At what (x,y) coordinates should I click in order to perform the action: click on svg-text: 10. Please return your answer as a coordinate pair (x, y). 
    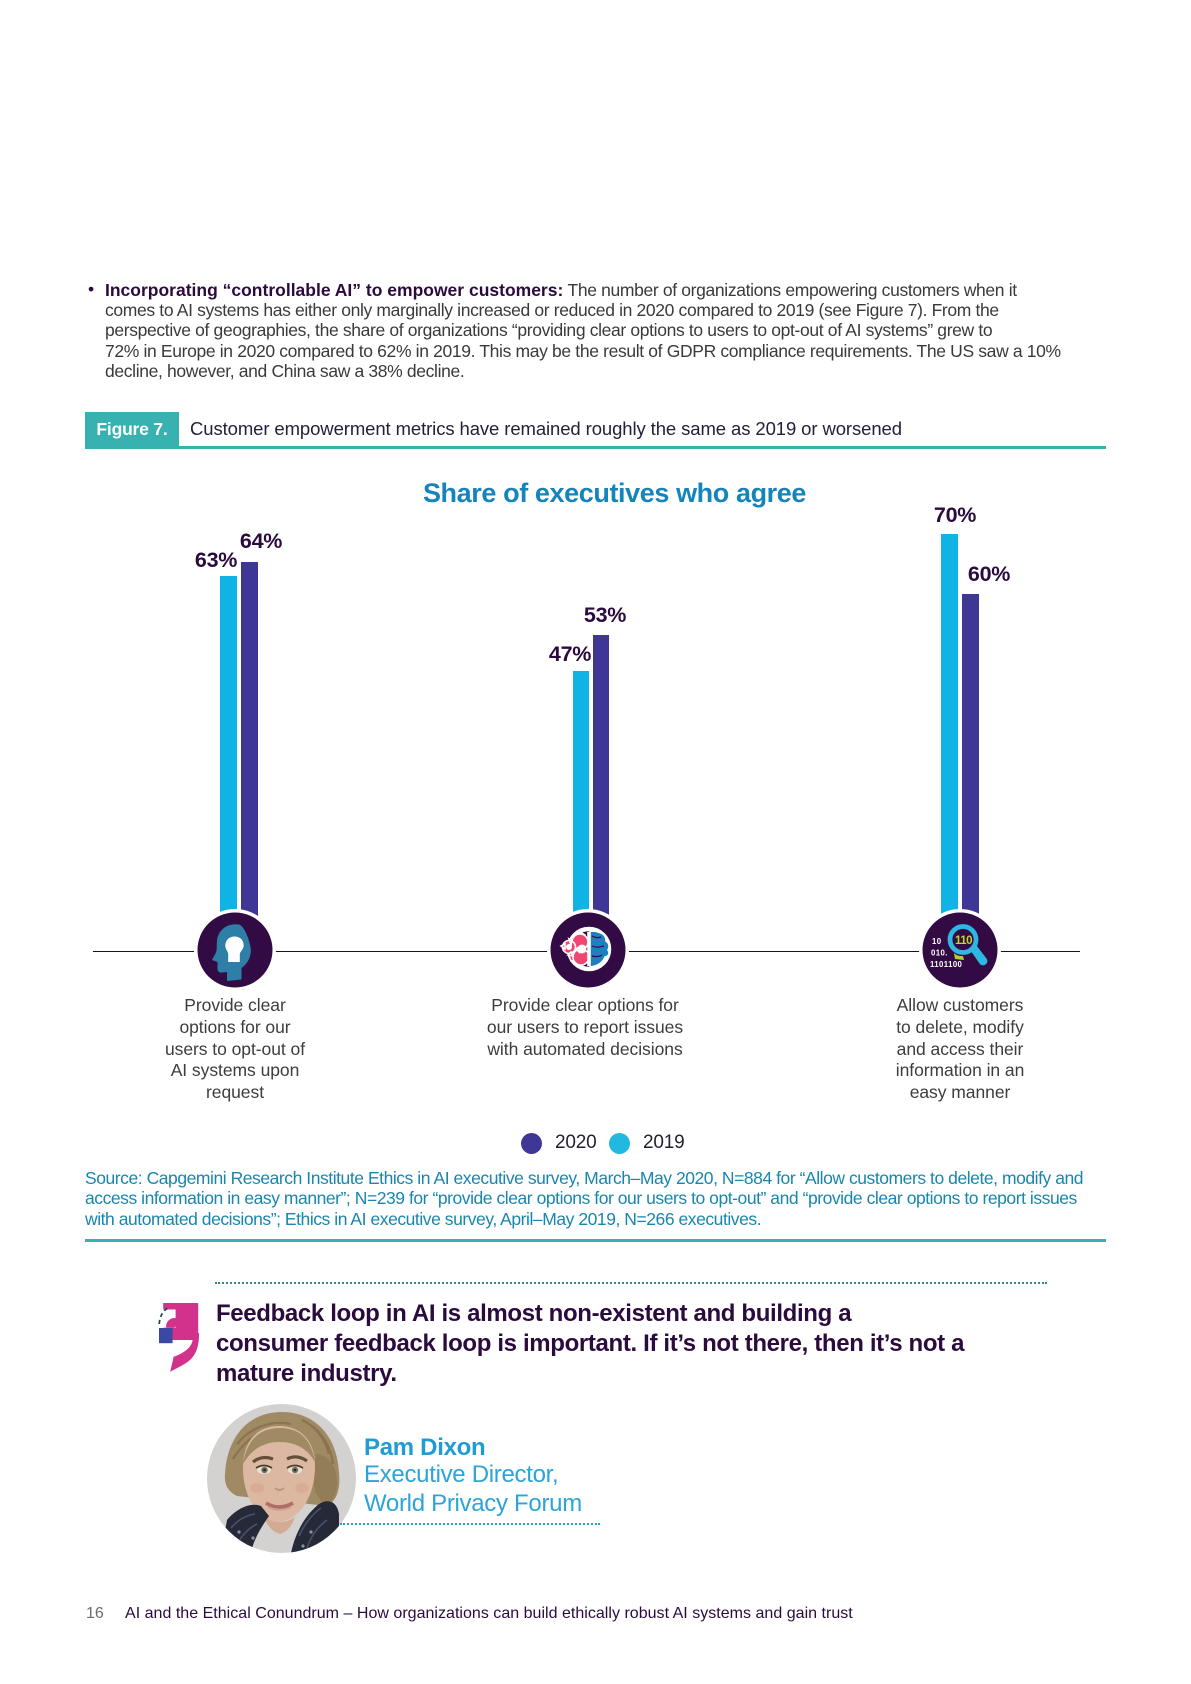
    Looking at the image, I should click on (937, 941).